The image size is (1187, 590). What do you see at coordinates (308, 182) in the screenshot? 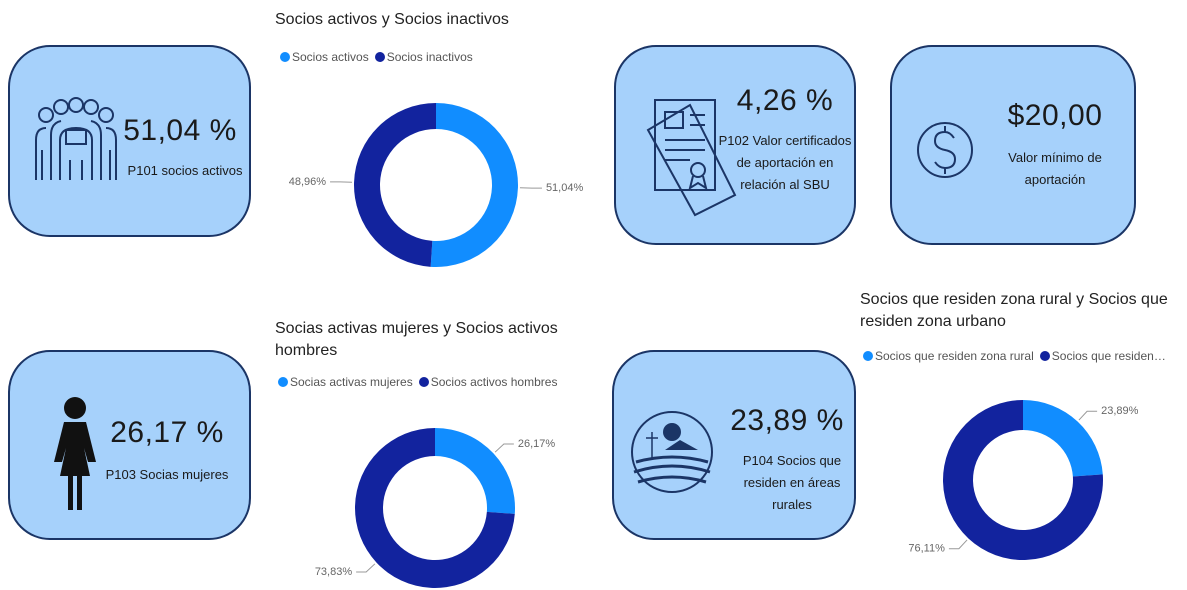
I see `data-label: 48,96%` at bounding box center [308, 182].